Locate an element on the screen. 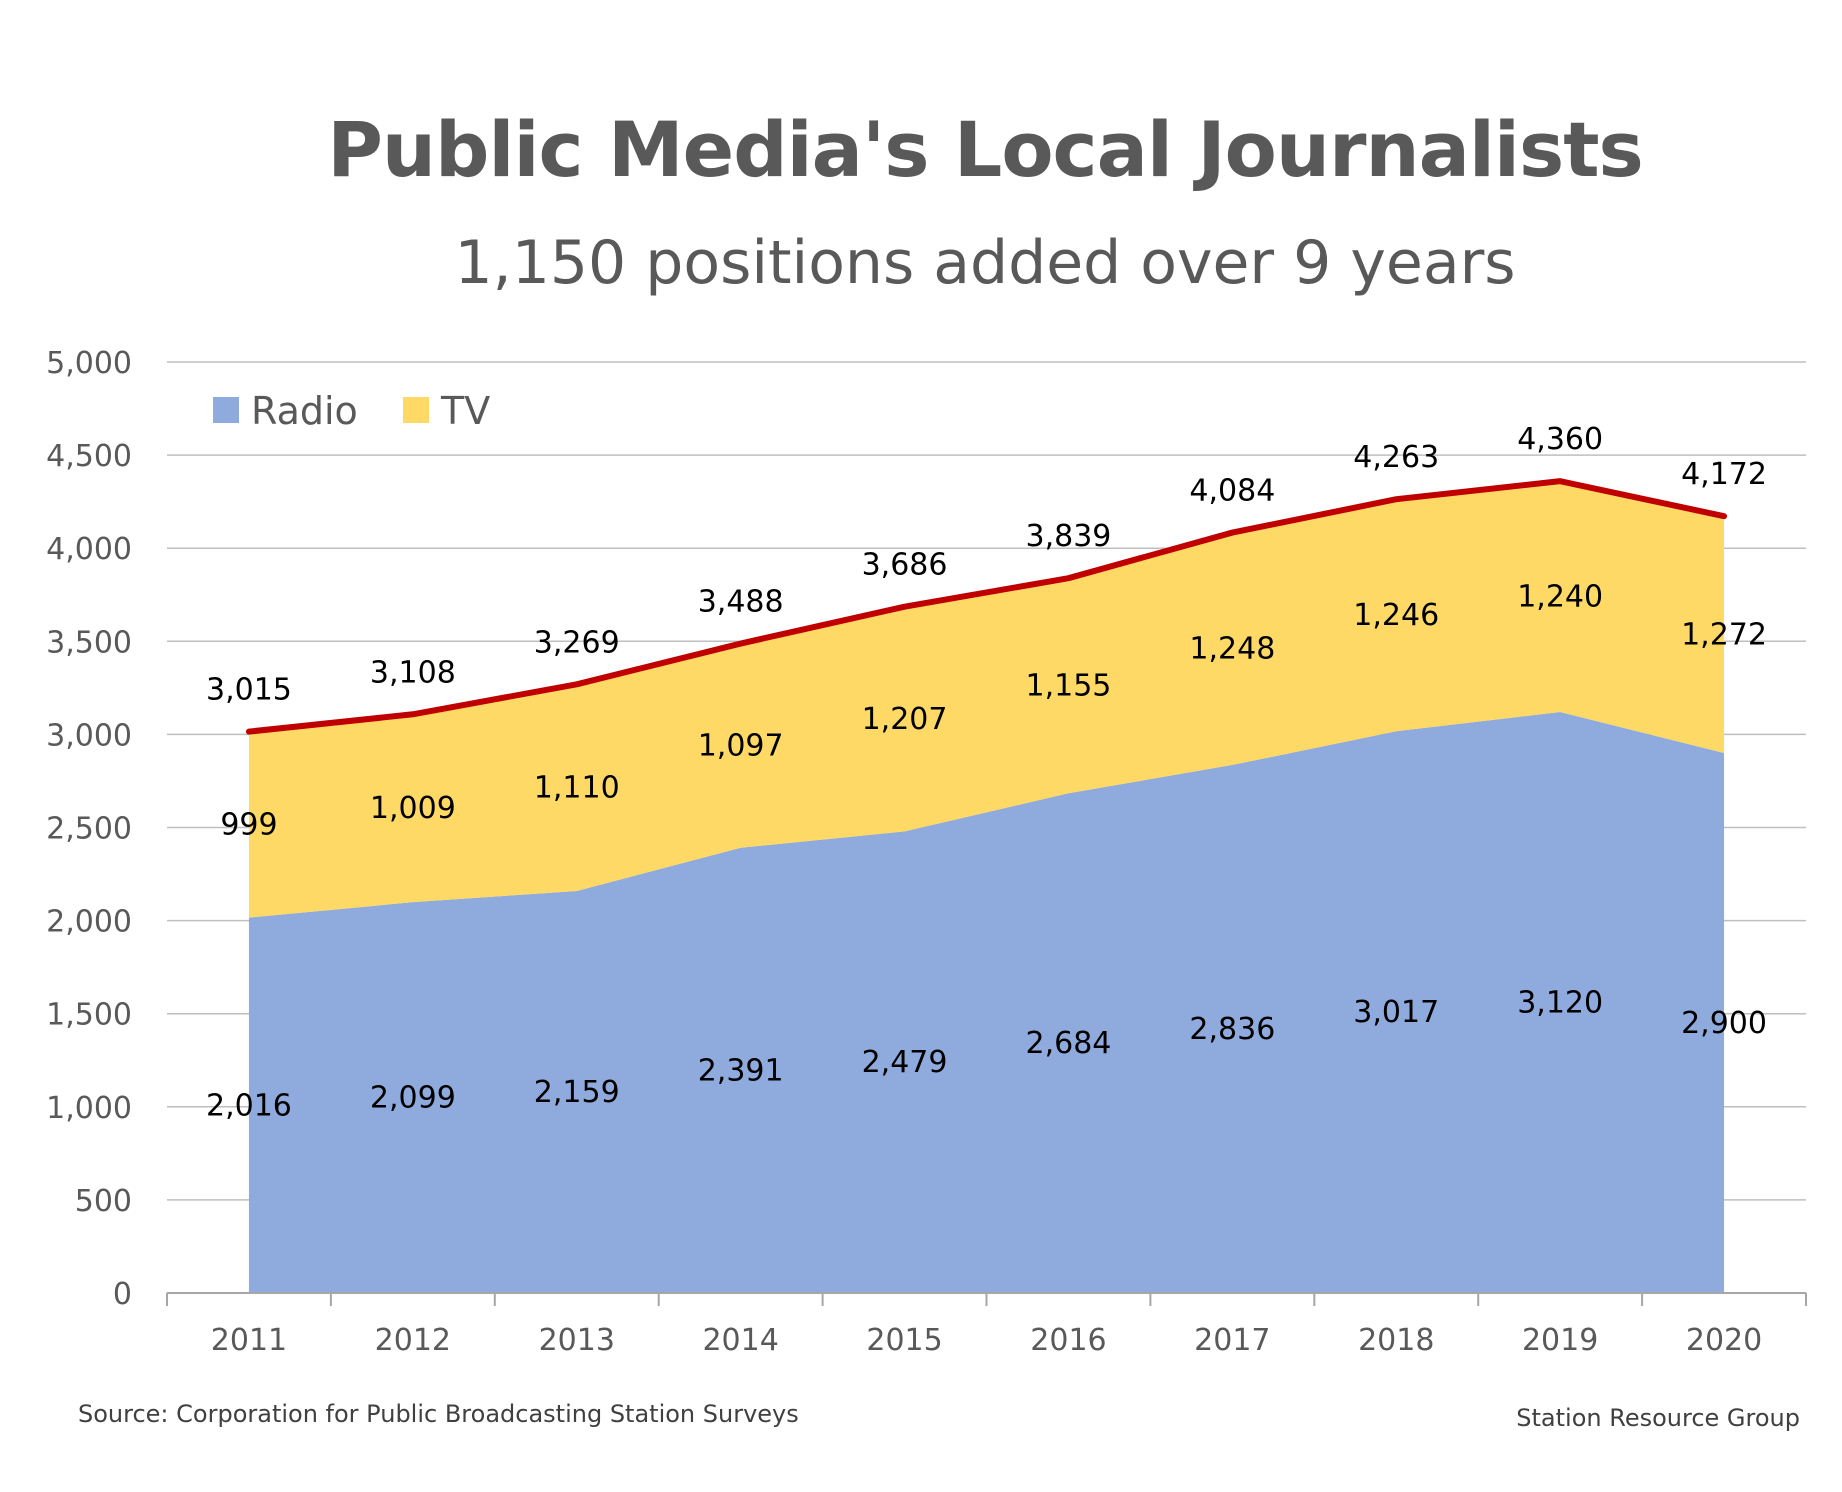 The width and height of the screenshot is (1842, 1492). x-tick-label: 2019 is located at coordinates (1560, 1340).